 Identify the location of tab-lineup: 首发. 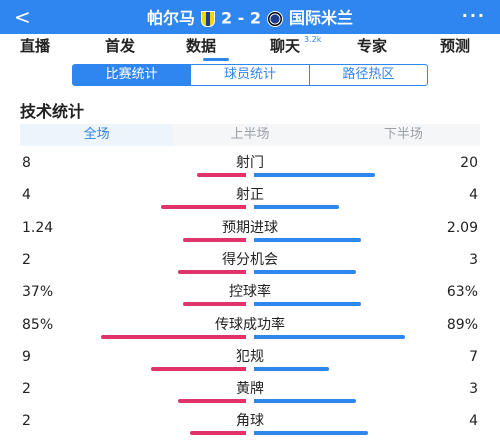
(120, 46).